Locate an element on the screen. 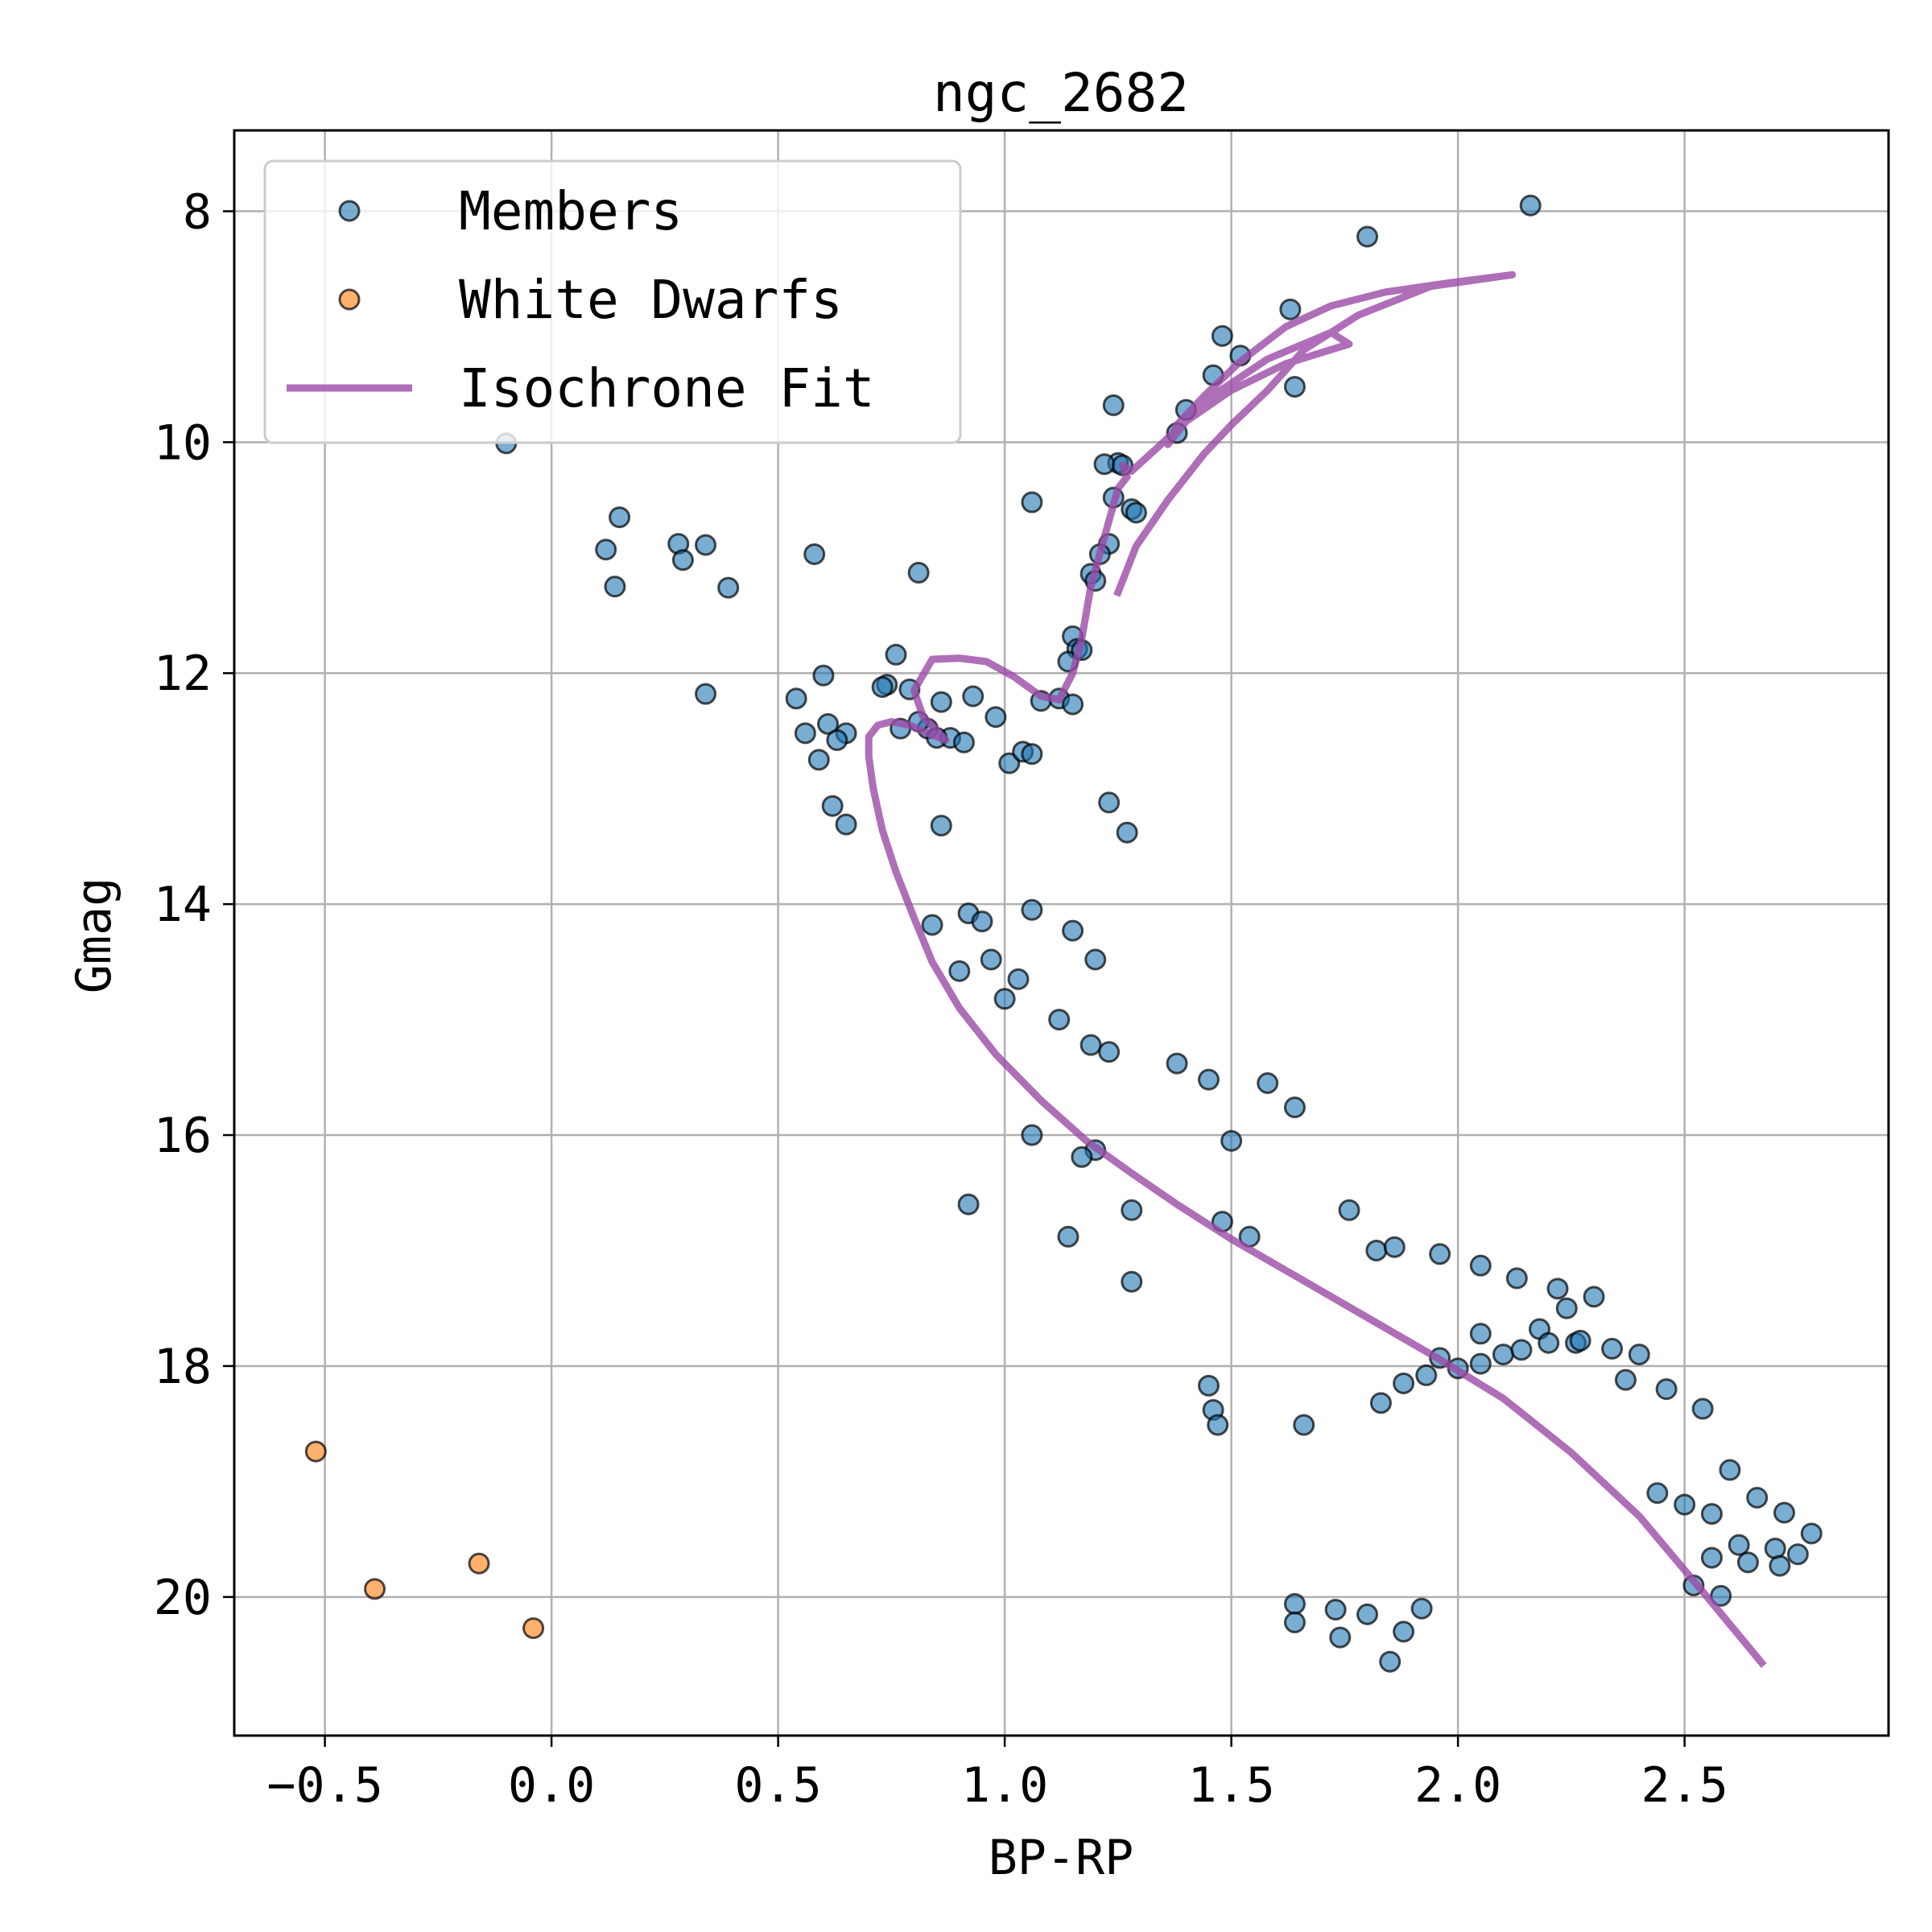 Image resolution: width=1932 pixels, height=1932 pixels. y-tick-label: 18 is located at coordinates (183, 1367).